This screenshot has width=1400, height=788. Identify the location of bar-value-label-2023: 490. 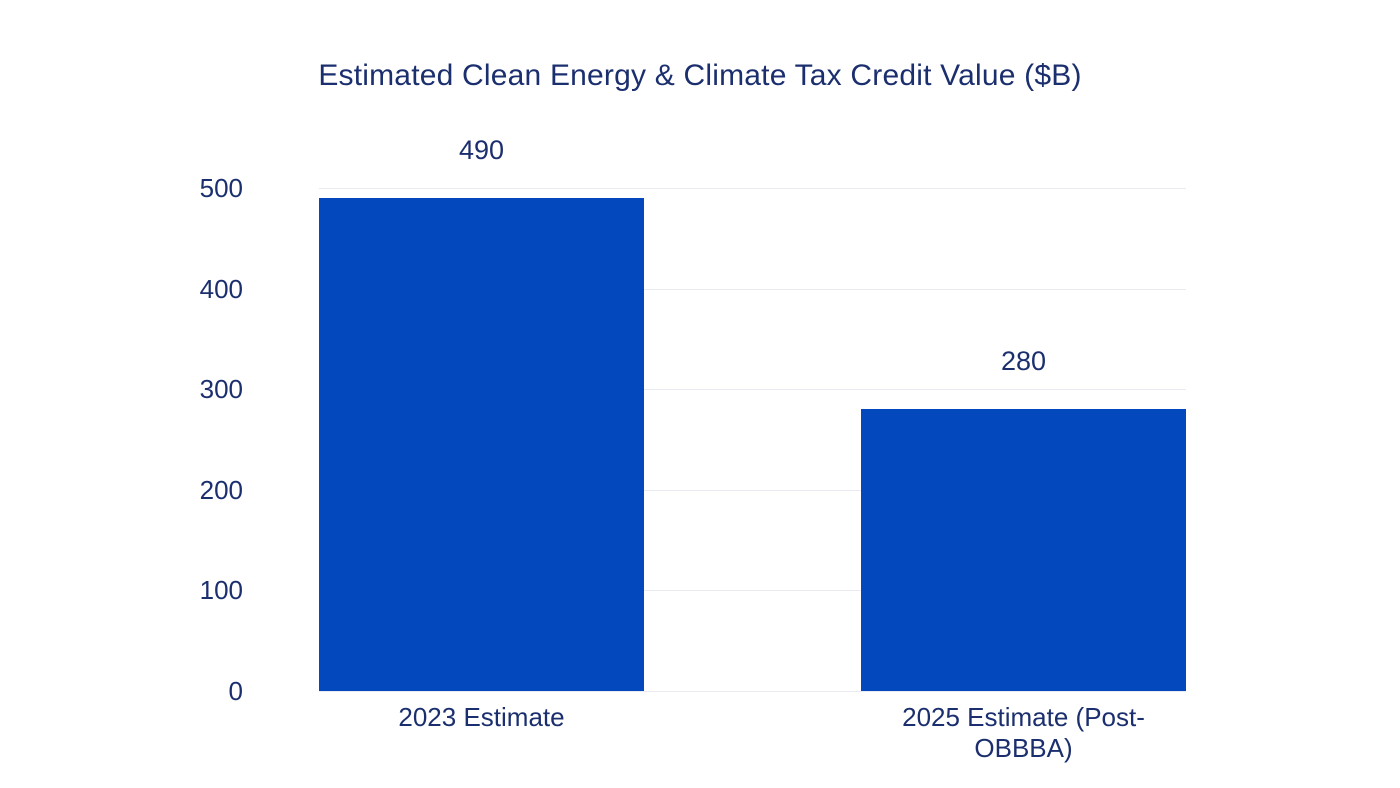
(481, 150).